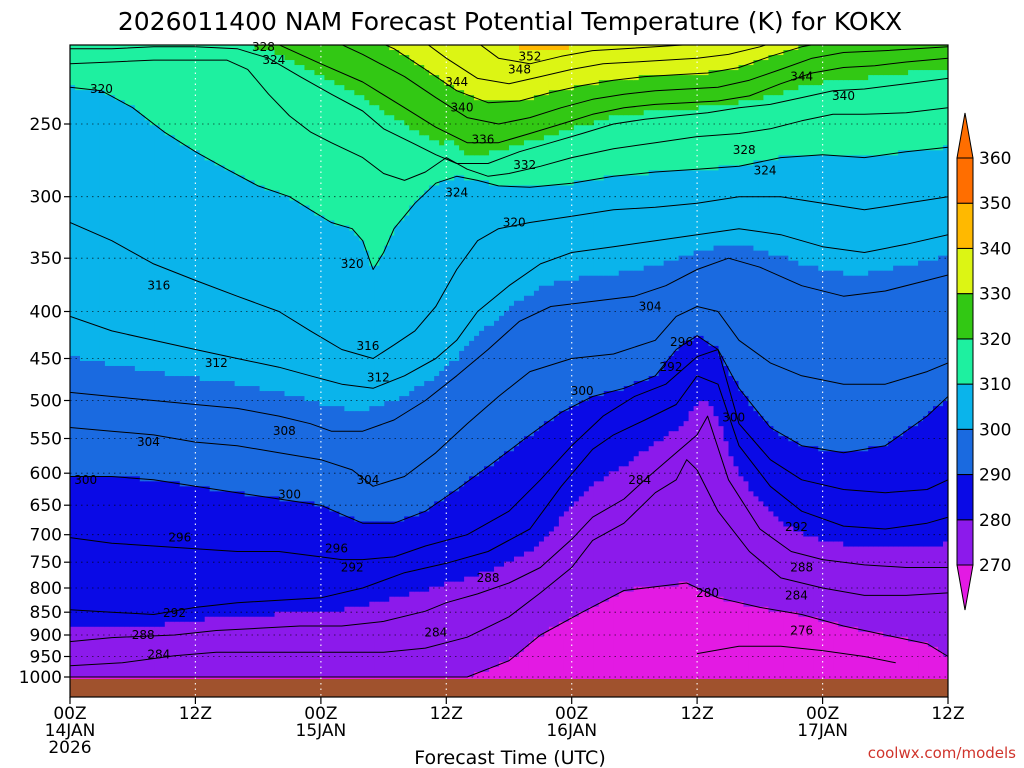 The image size is (1024, 768). I want to click on x-tick-label: 17JAN, so click(822, 731).